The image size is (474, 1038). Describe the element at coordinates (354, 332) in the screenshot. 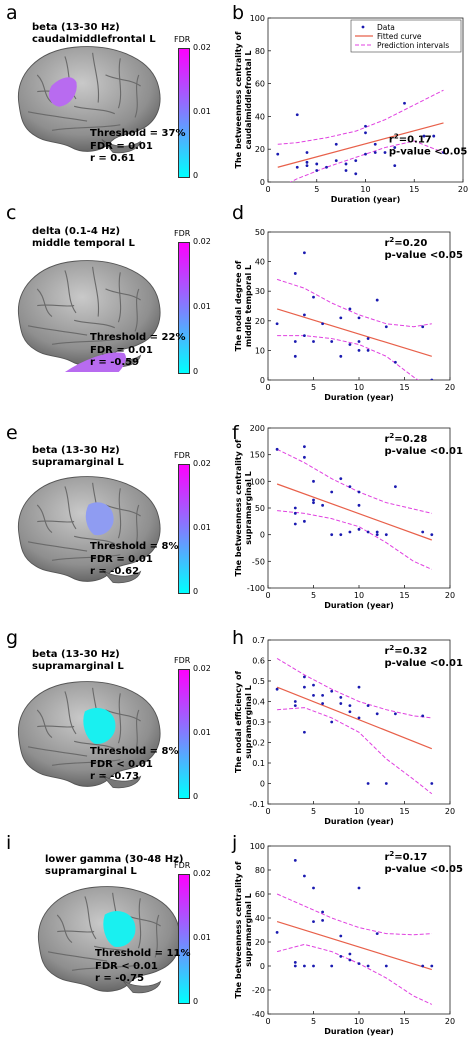

I see `fitted-line` at that location.